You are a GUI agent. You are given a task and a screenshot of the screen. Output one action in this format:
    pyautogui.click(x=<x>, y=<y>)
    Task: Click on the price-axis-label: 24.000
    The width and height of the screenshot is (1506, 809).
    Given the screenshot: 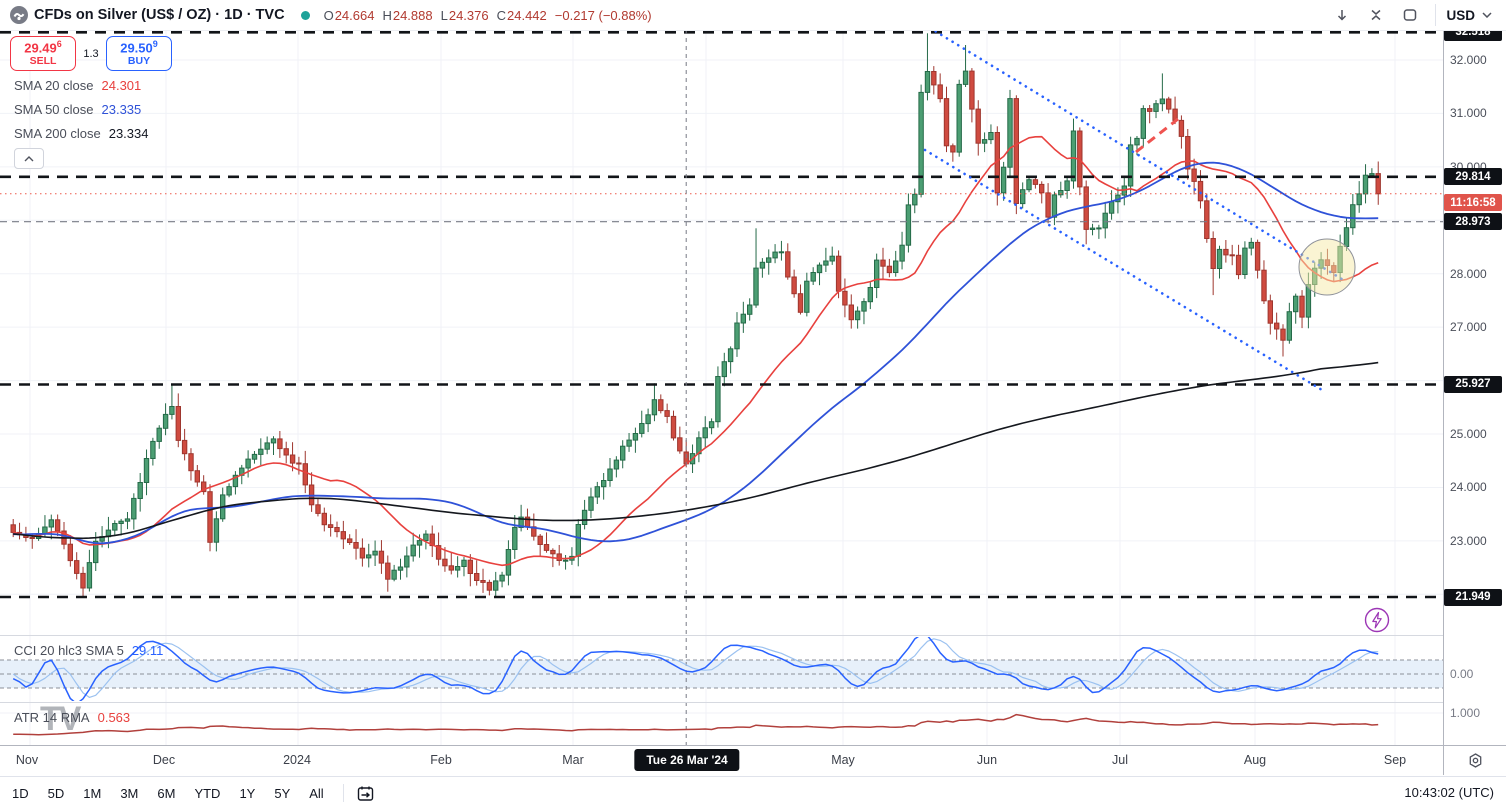 What is the action you would take?
    pyautogui.click(x=1468, y=487)
    